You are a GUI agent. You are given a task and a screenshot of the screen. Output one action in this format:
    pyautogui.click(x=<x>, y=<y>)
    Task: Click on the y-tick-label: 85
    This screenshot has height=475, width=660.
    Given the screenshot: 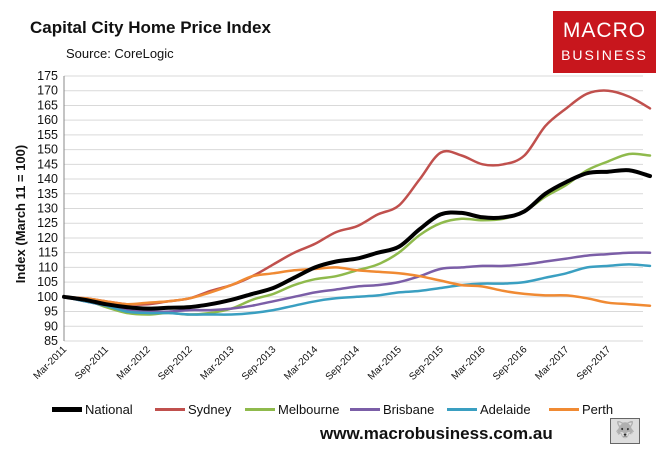 What is the action you would take?
    pyautogui.click(x=51, y=341)
    